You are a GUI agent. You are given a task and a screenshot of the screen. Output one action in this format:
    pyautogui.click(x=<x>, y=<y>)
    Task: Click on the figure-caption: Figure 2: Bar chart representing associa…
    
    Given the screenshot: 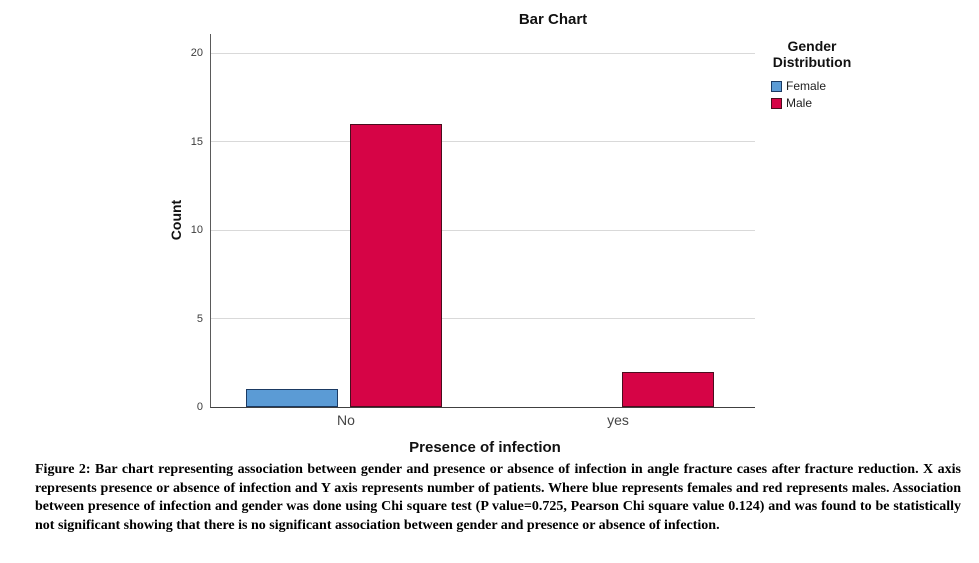 What is the action you would take?
    pyautogui.click(x=498, y=497)
    